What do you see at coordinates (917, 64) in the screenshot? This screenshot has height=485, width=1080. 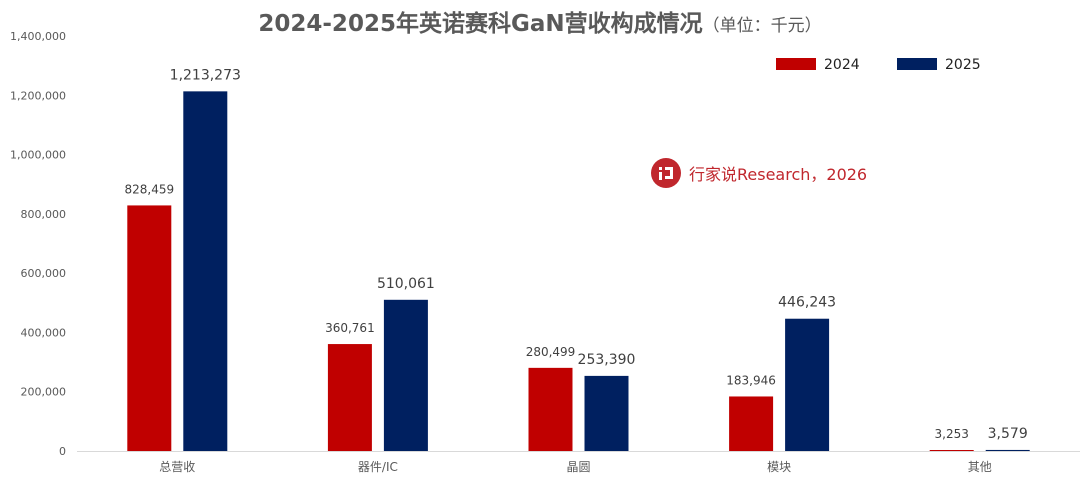 I see `legend-swatch-2025` at bounding box center [917, 64].